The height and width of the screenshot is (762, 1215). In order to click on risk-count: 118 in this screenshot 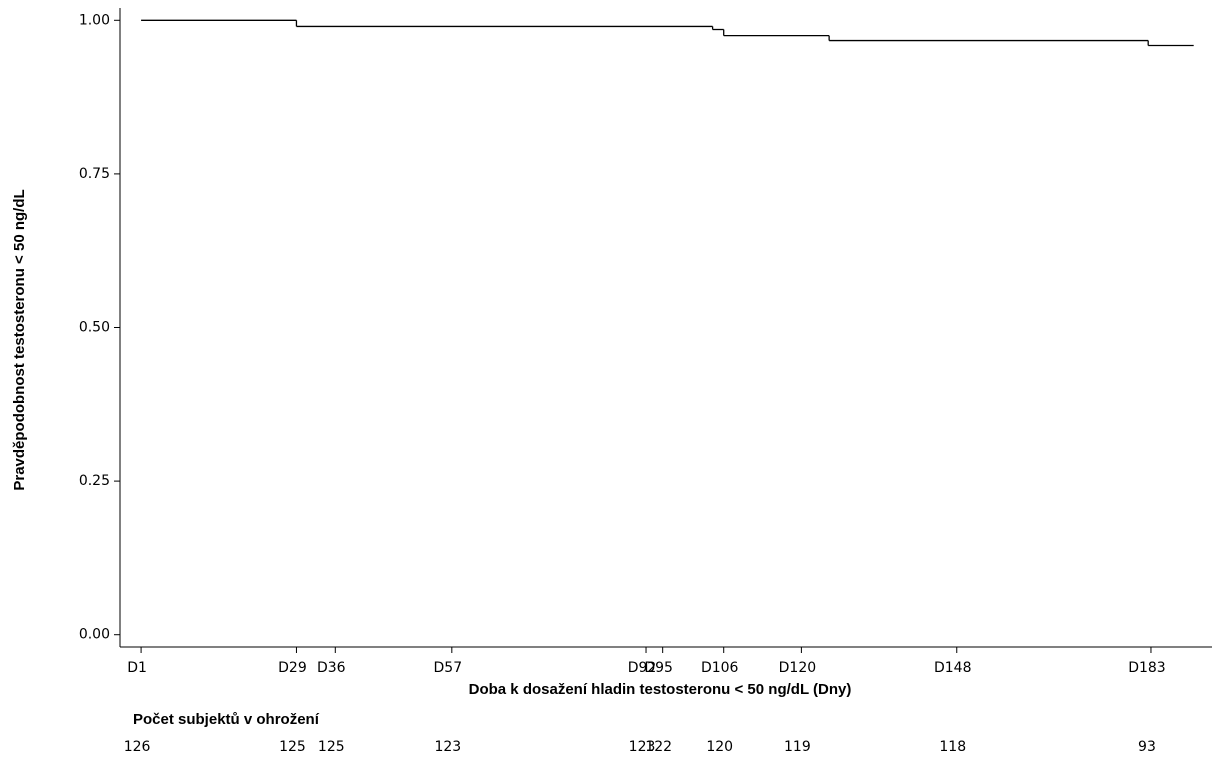, I will do `click(952, 747)`.